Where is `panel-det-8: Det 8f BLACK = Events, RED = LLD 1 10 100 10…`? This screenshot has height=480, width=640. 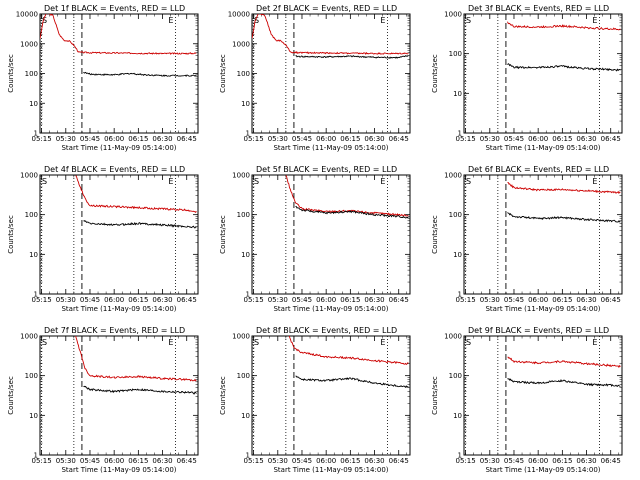 panel-det-8: Det 8f BLACK = Events, RED = LLD 1 10 100 10… is located at coordinates (315, 400).